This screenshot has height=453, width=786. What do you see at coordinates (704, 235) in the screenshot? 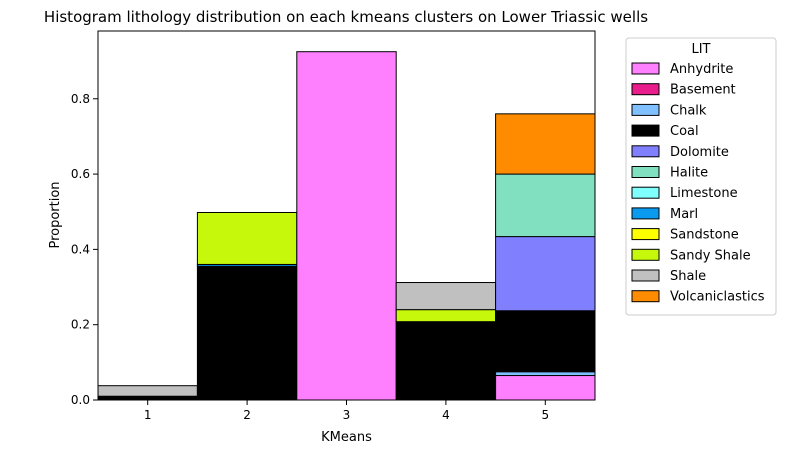
I see `legend-entry: Sandstone` at bounding box center [704, 235].